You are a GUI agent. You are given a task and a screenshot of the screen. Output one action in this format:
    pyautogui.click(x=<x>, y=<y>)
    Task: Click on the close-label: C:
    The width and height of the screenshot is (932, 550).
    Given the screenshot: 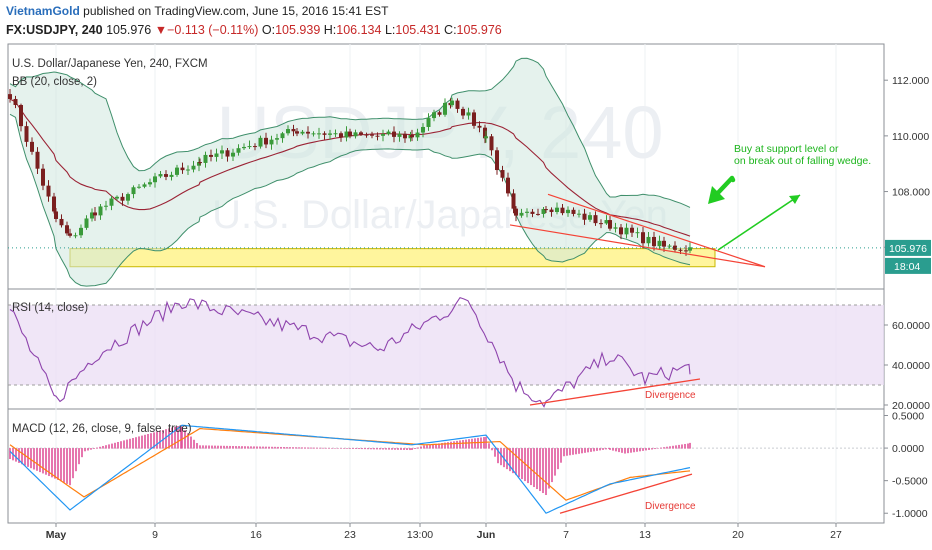 What is the action you would take?
    pyautogui.click(x=450, y=30)
    